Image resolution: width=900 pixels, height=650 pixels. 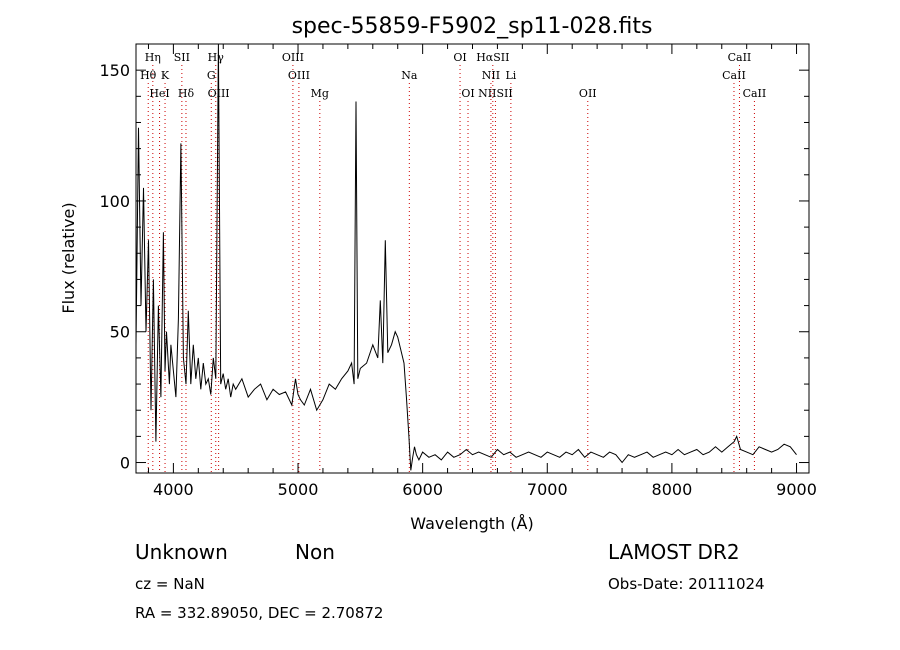 What do you see at coordinates (674, 552) in the screenshot?
I see `survey-label: LAMOST DR2` at bounding box center [674, 552].